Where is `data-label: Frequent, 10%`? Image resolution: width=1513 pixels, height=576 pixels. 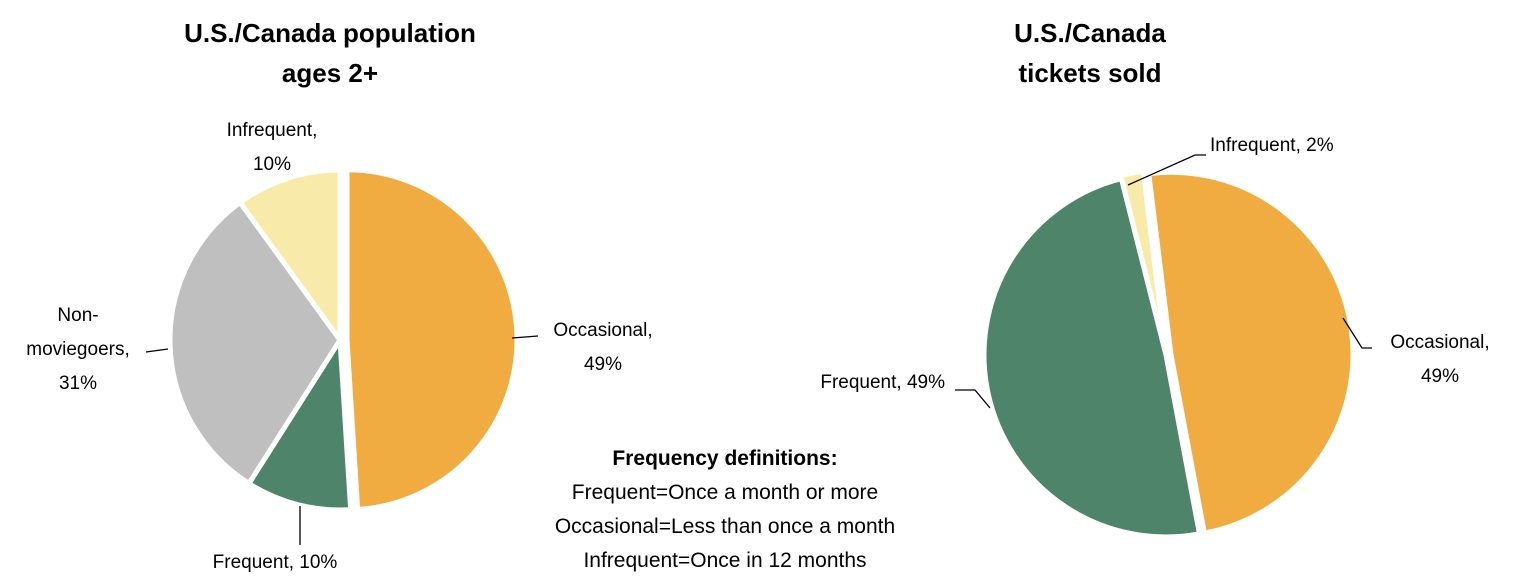
data-label: Frequent, 10% is located at coordinates (275, 562).